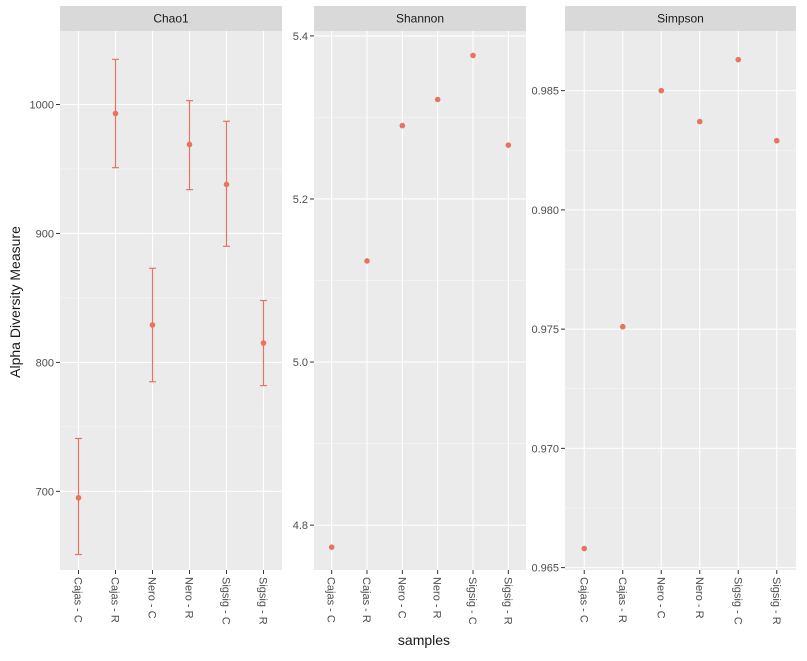 Image resolution: width=807 pixels, height=661 pixels. I want to click on x-tick-label-shannon: Sigsig - R, so click(507, 601).